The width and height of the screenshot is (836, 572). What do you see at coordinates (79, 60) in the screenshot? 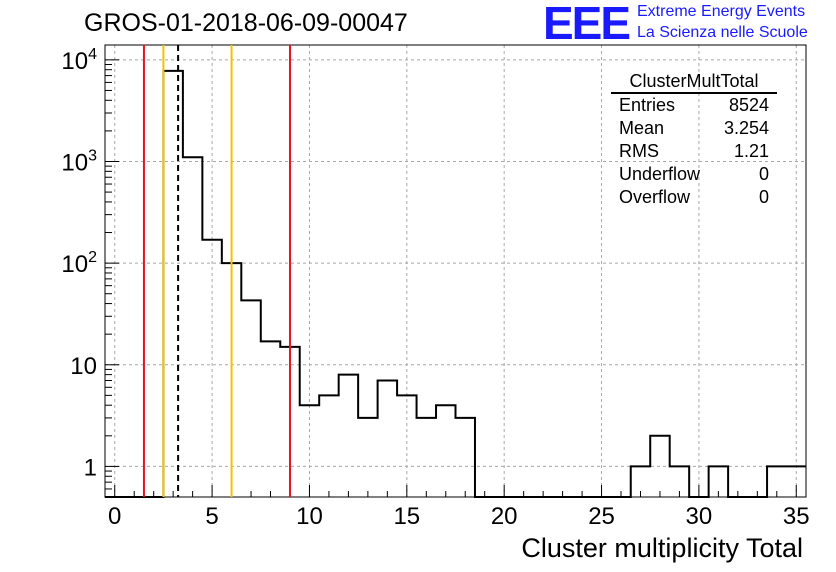
I see `y-tick-label: 10⁴` at bounding box center [79, 60].